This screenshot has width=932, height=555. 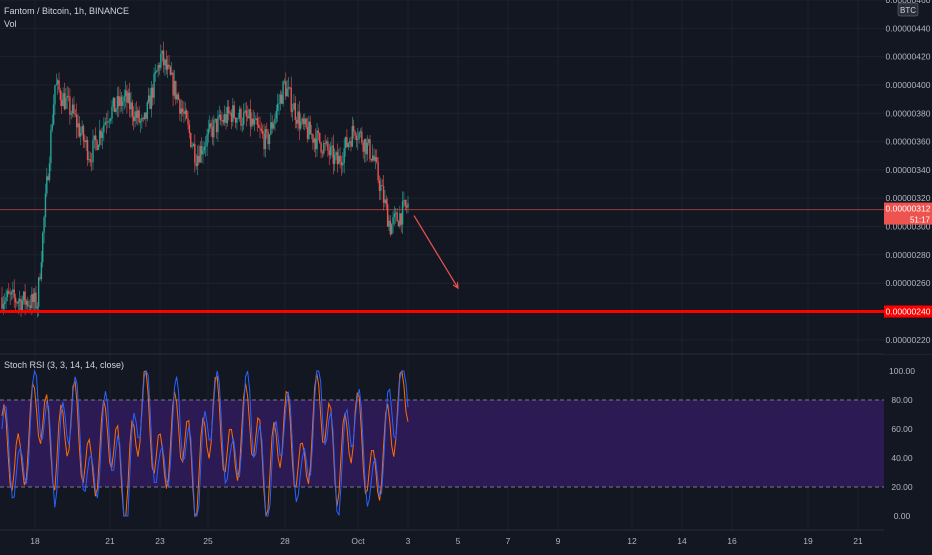 What do you see at coordinates (446, 541) in the screenshot?
I see `time-axis: 18 21 23 25 28 Oct 3 5 7 9 12 14 16 19 21` at bounding box center [446, 541].